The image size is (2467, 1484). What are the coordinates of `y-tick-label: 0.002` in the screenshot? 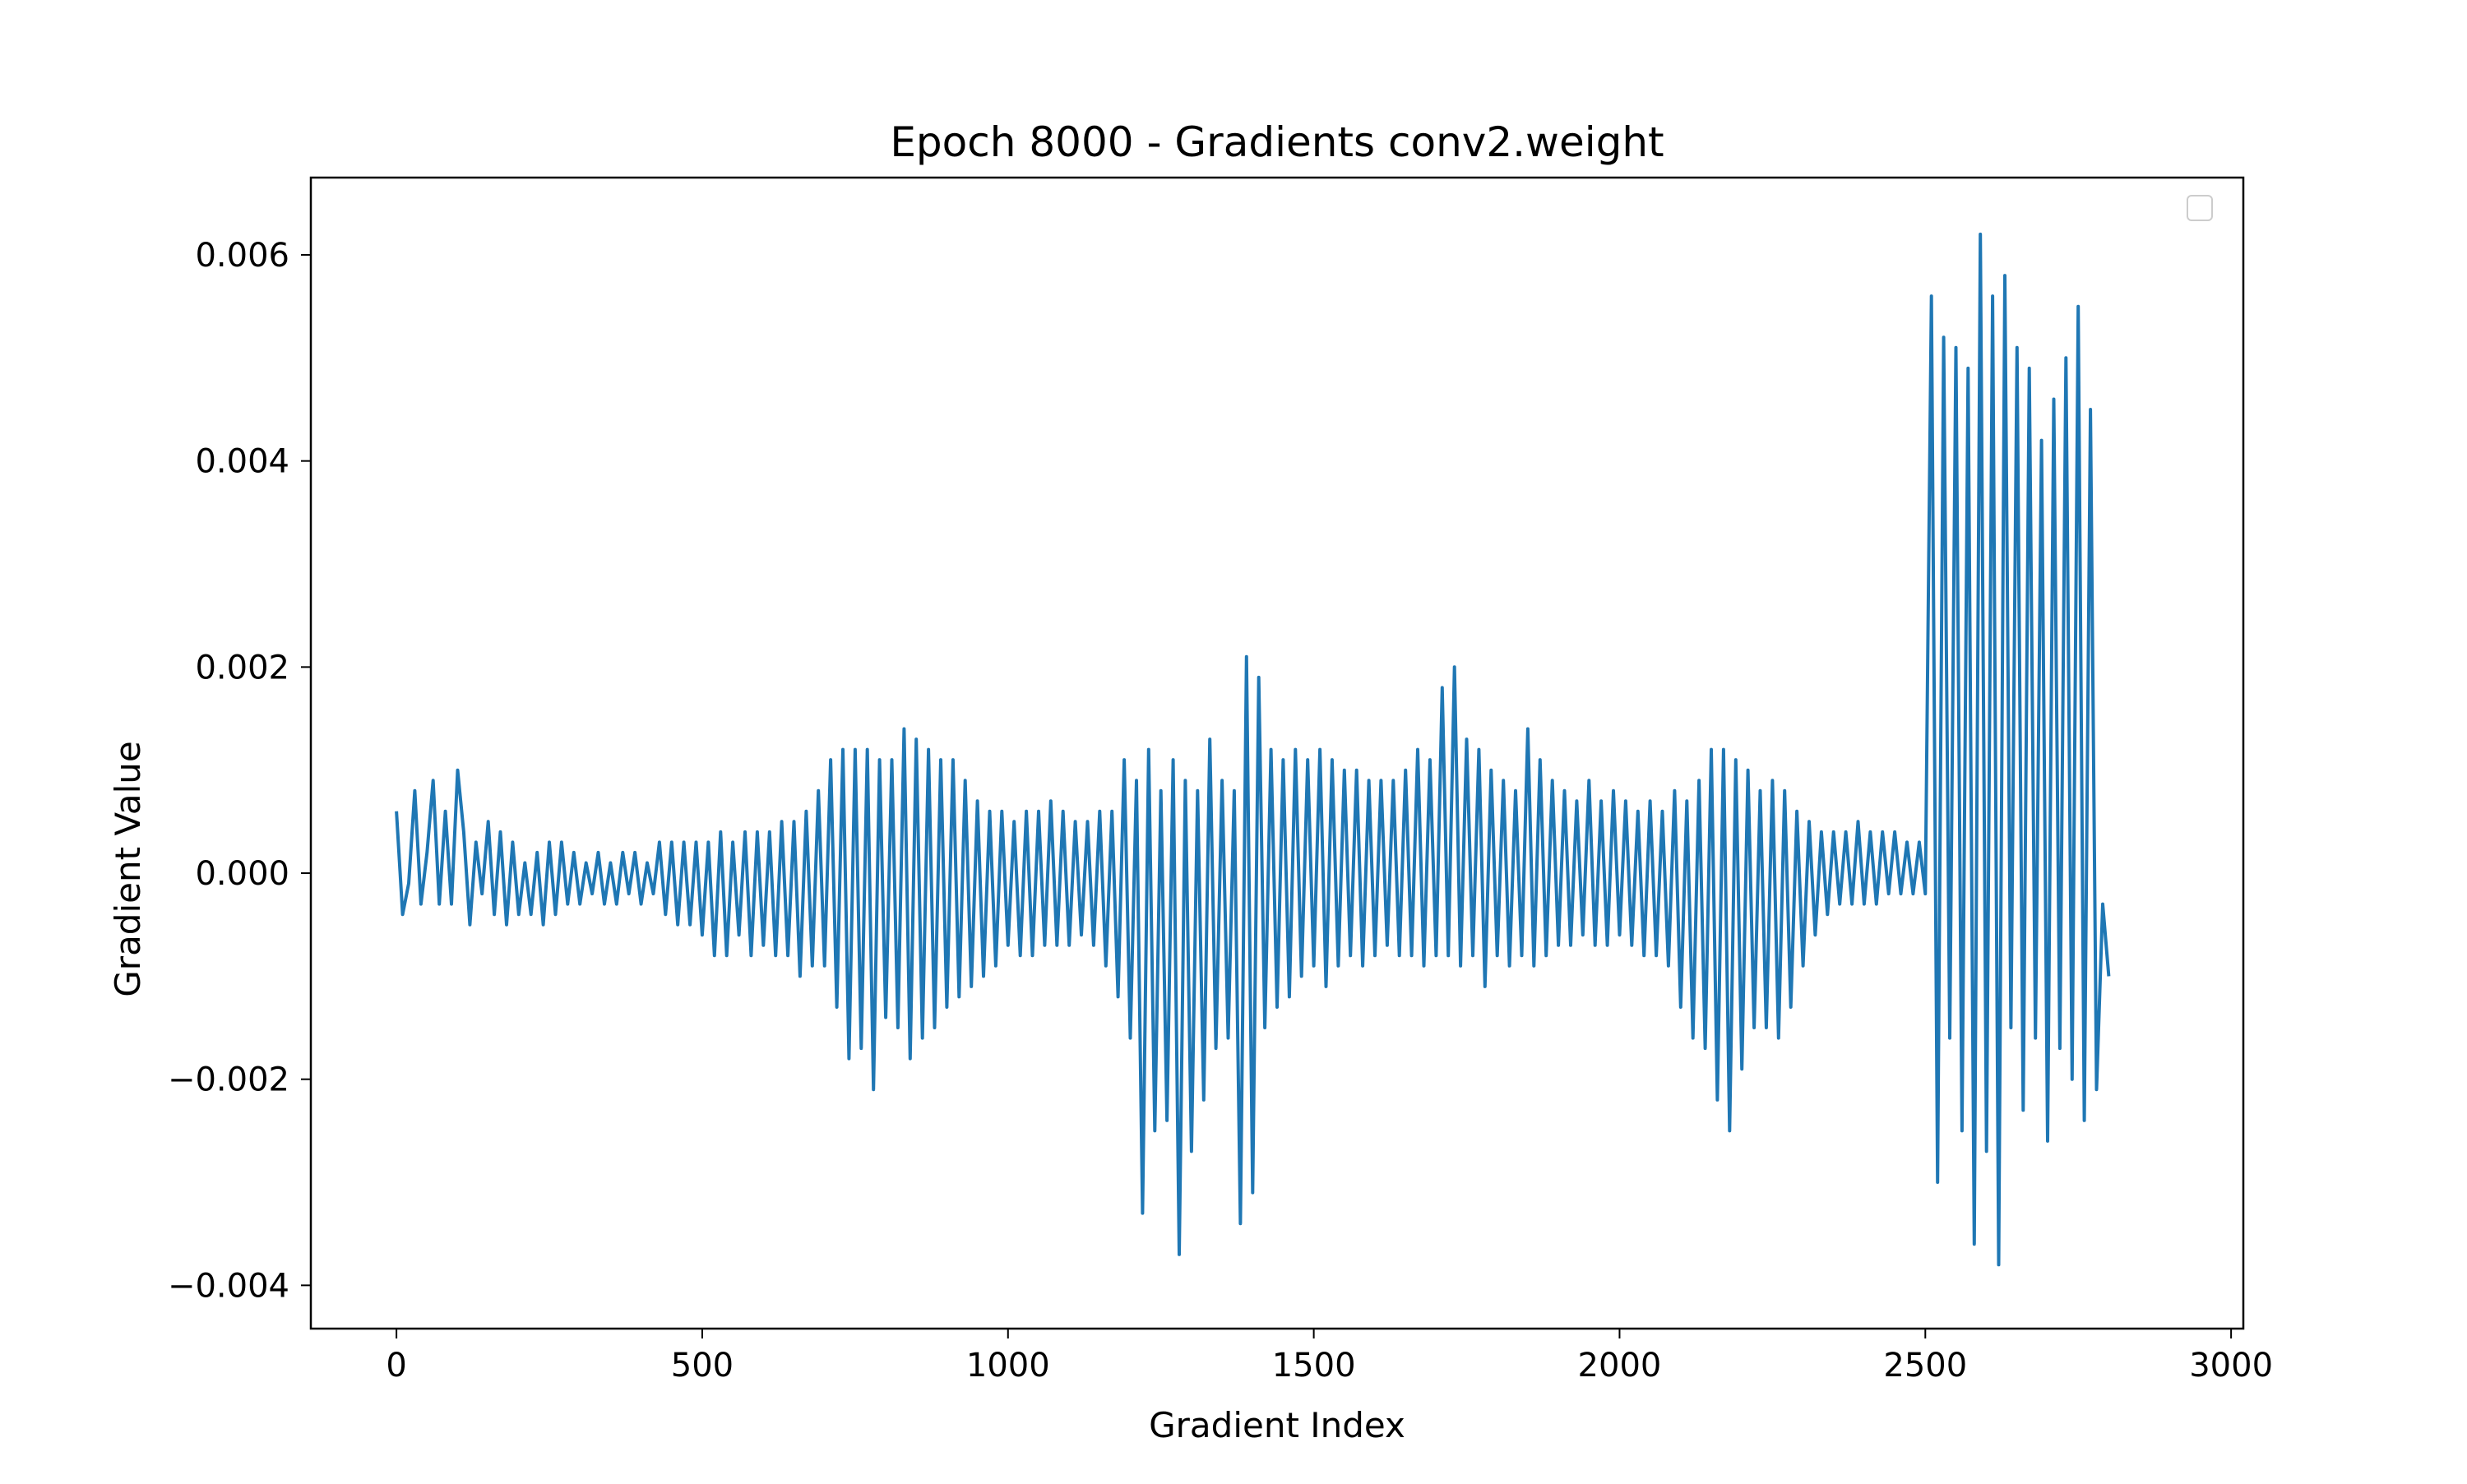 It's located at (242, 668).